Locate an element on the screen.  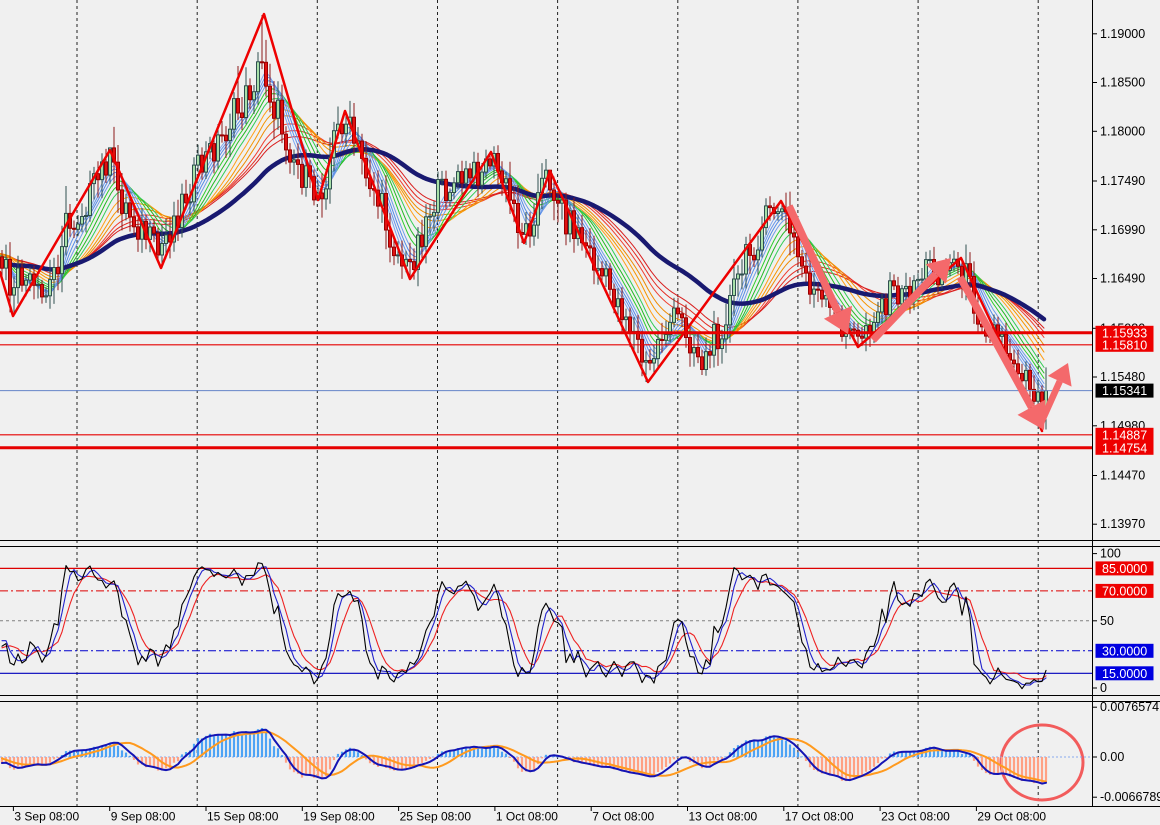
svg-text: 25 Sep 08:00 is located at coordinates (436, 817).